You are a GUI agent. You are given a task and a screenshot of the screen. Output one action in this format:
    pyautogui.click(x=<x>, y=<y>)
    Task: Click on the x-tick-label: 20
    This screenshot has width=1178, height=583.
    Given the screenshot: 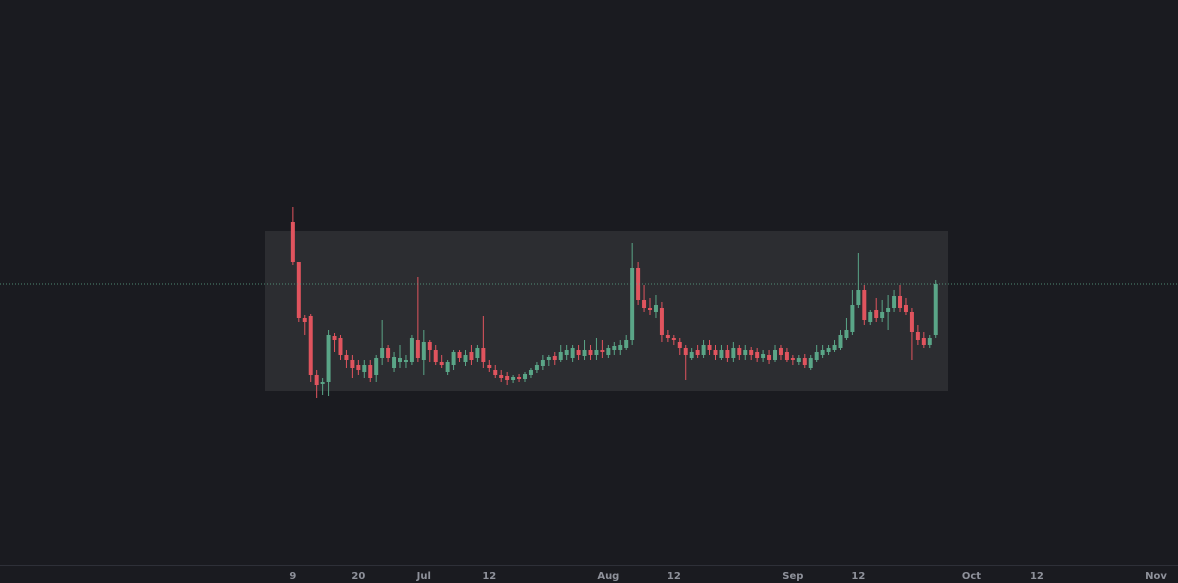 What is the action you would take?
    pyautogui.click(x=358, y=576)
    